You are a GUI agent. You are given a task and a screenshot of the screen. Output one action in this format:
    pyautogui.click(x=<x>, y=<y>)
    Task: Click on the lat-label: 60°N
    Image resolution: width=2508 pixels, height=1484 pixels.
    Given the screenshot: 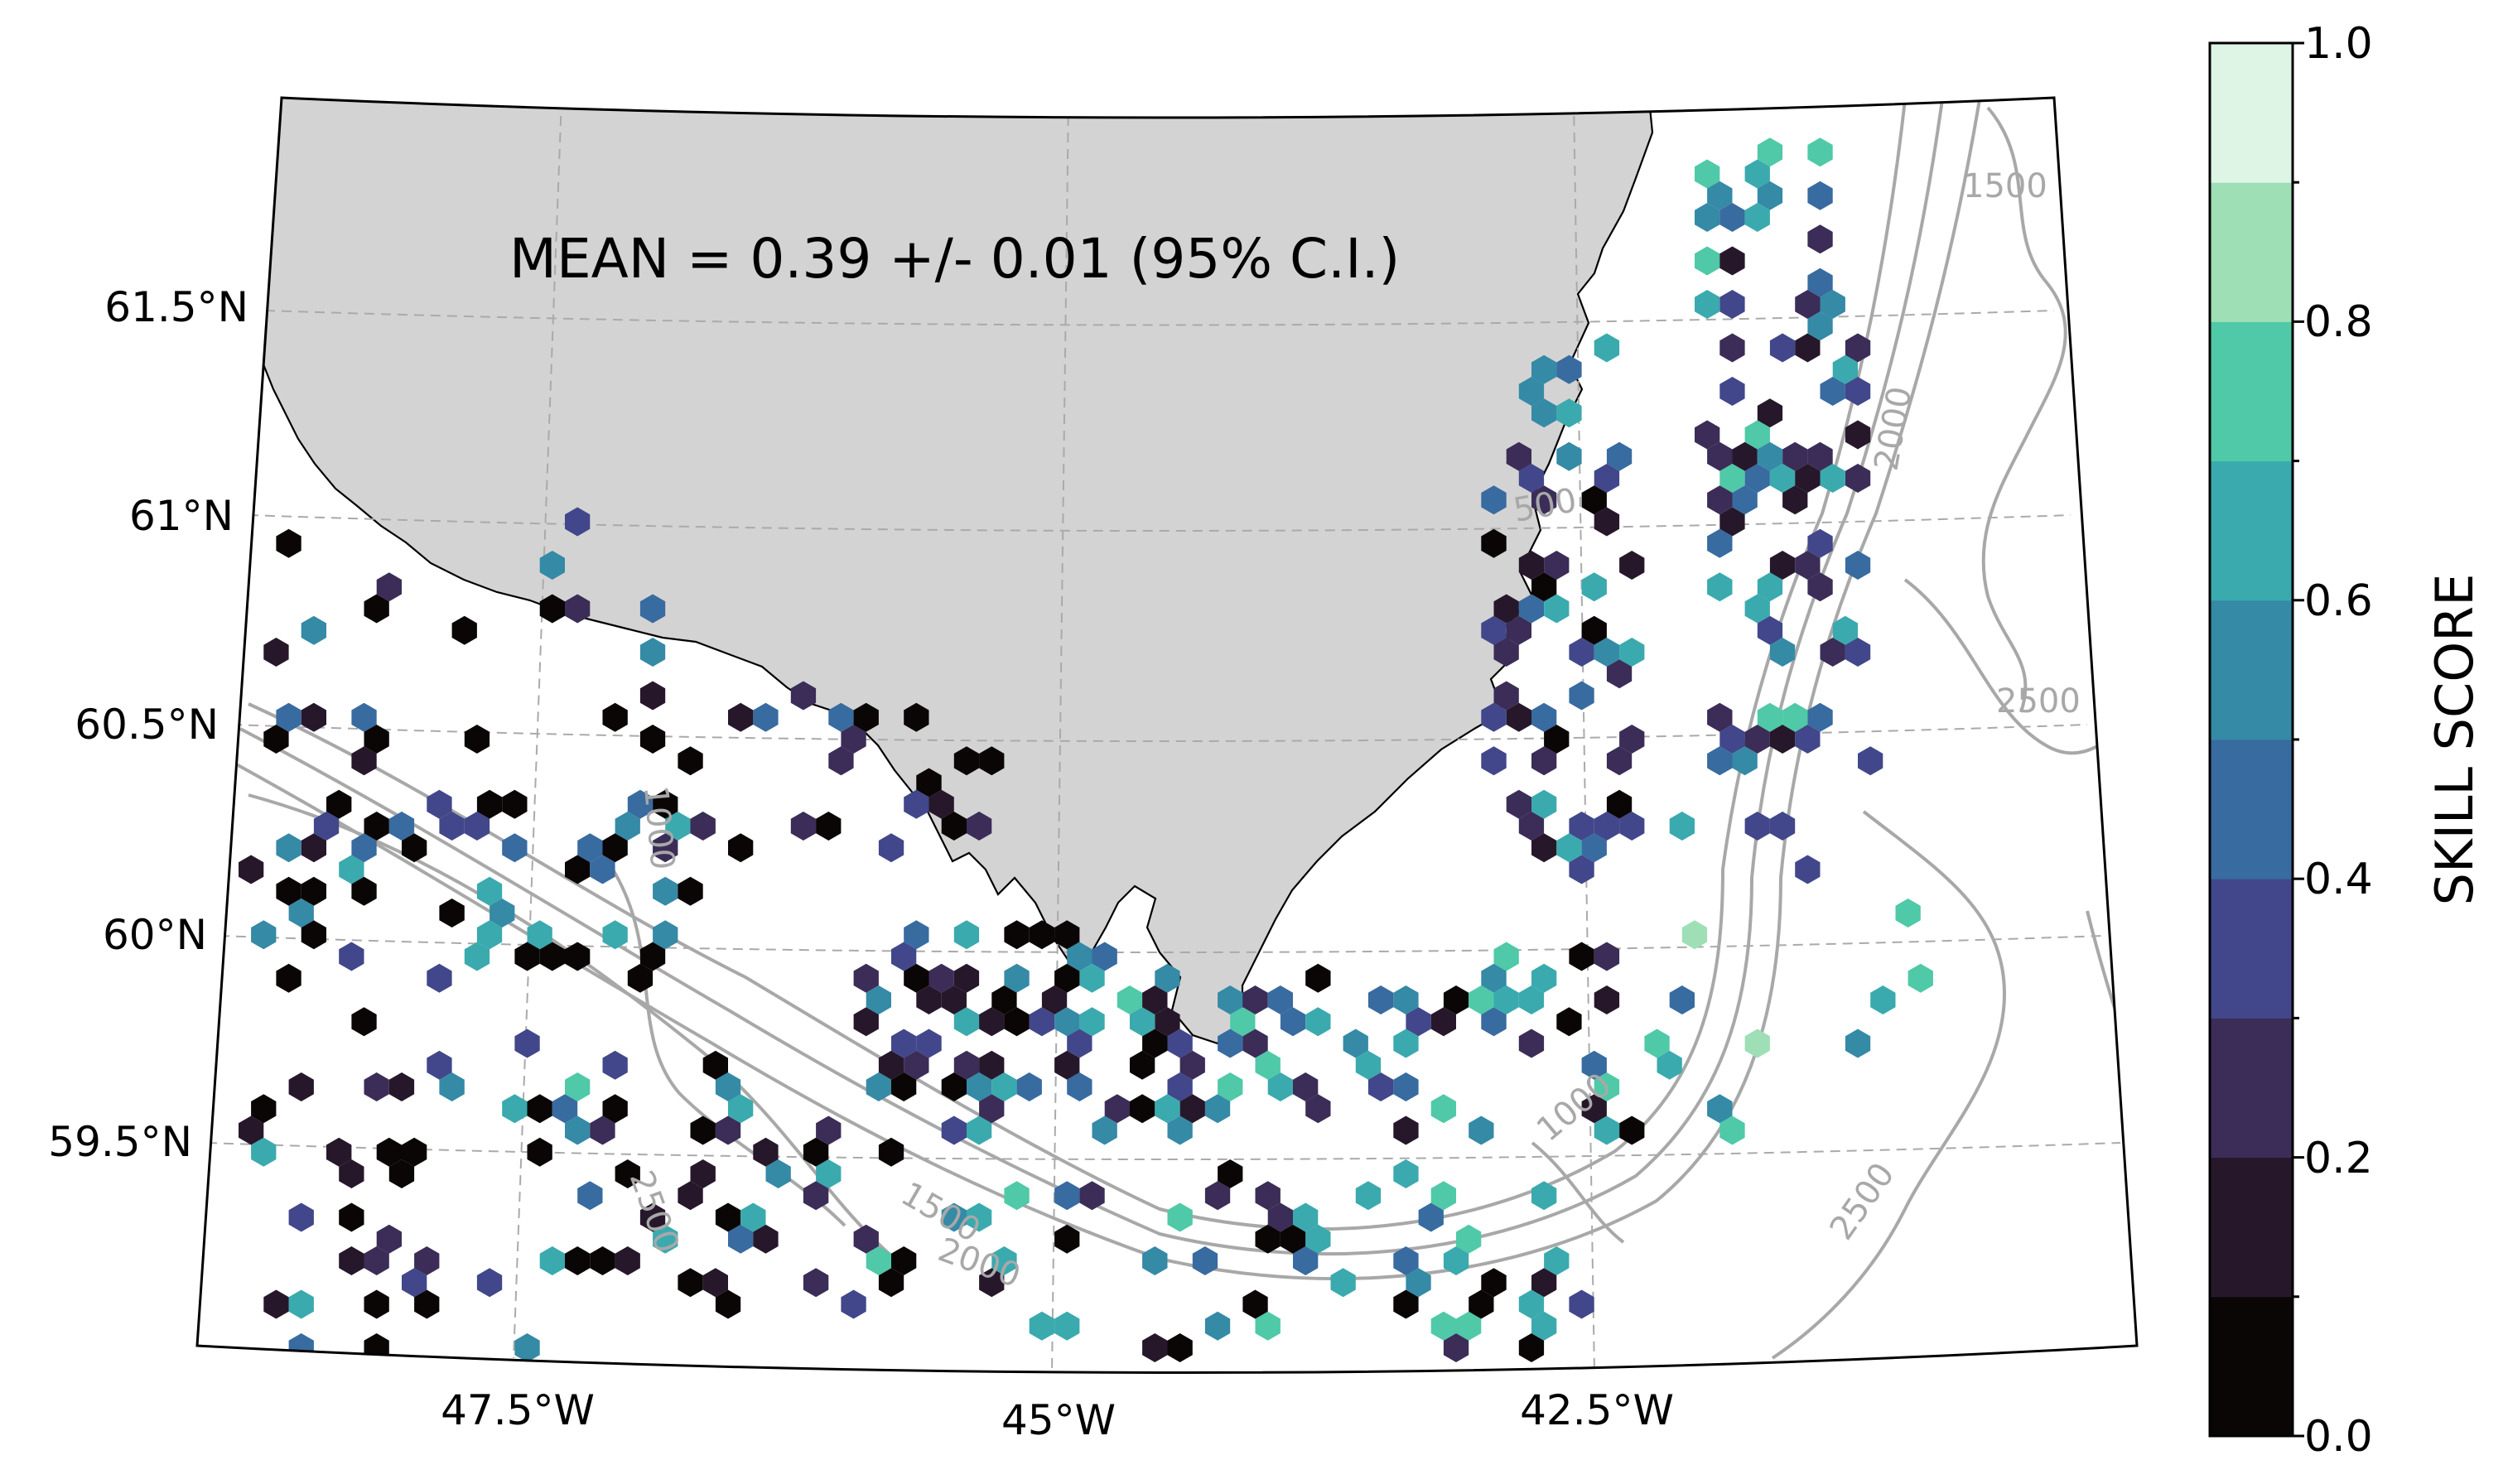 What is the action you would take?
    pyautogui.click(x=155, y=935)
    